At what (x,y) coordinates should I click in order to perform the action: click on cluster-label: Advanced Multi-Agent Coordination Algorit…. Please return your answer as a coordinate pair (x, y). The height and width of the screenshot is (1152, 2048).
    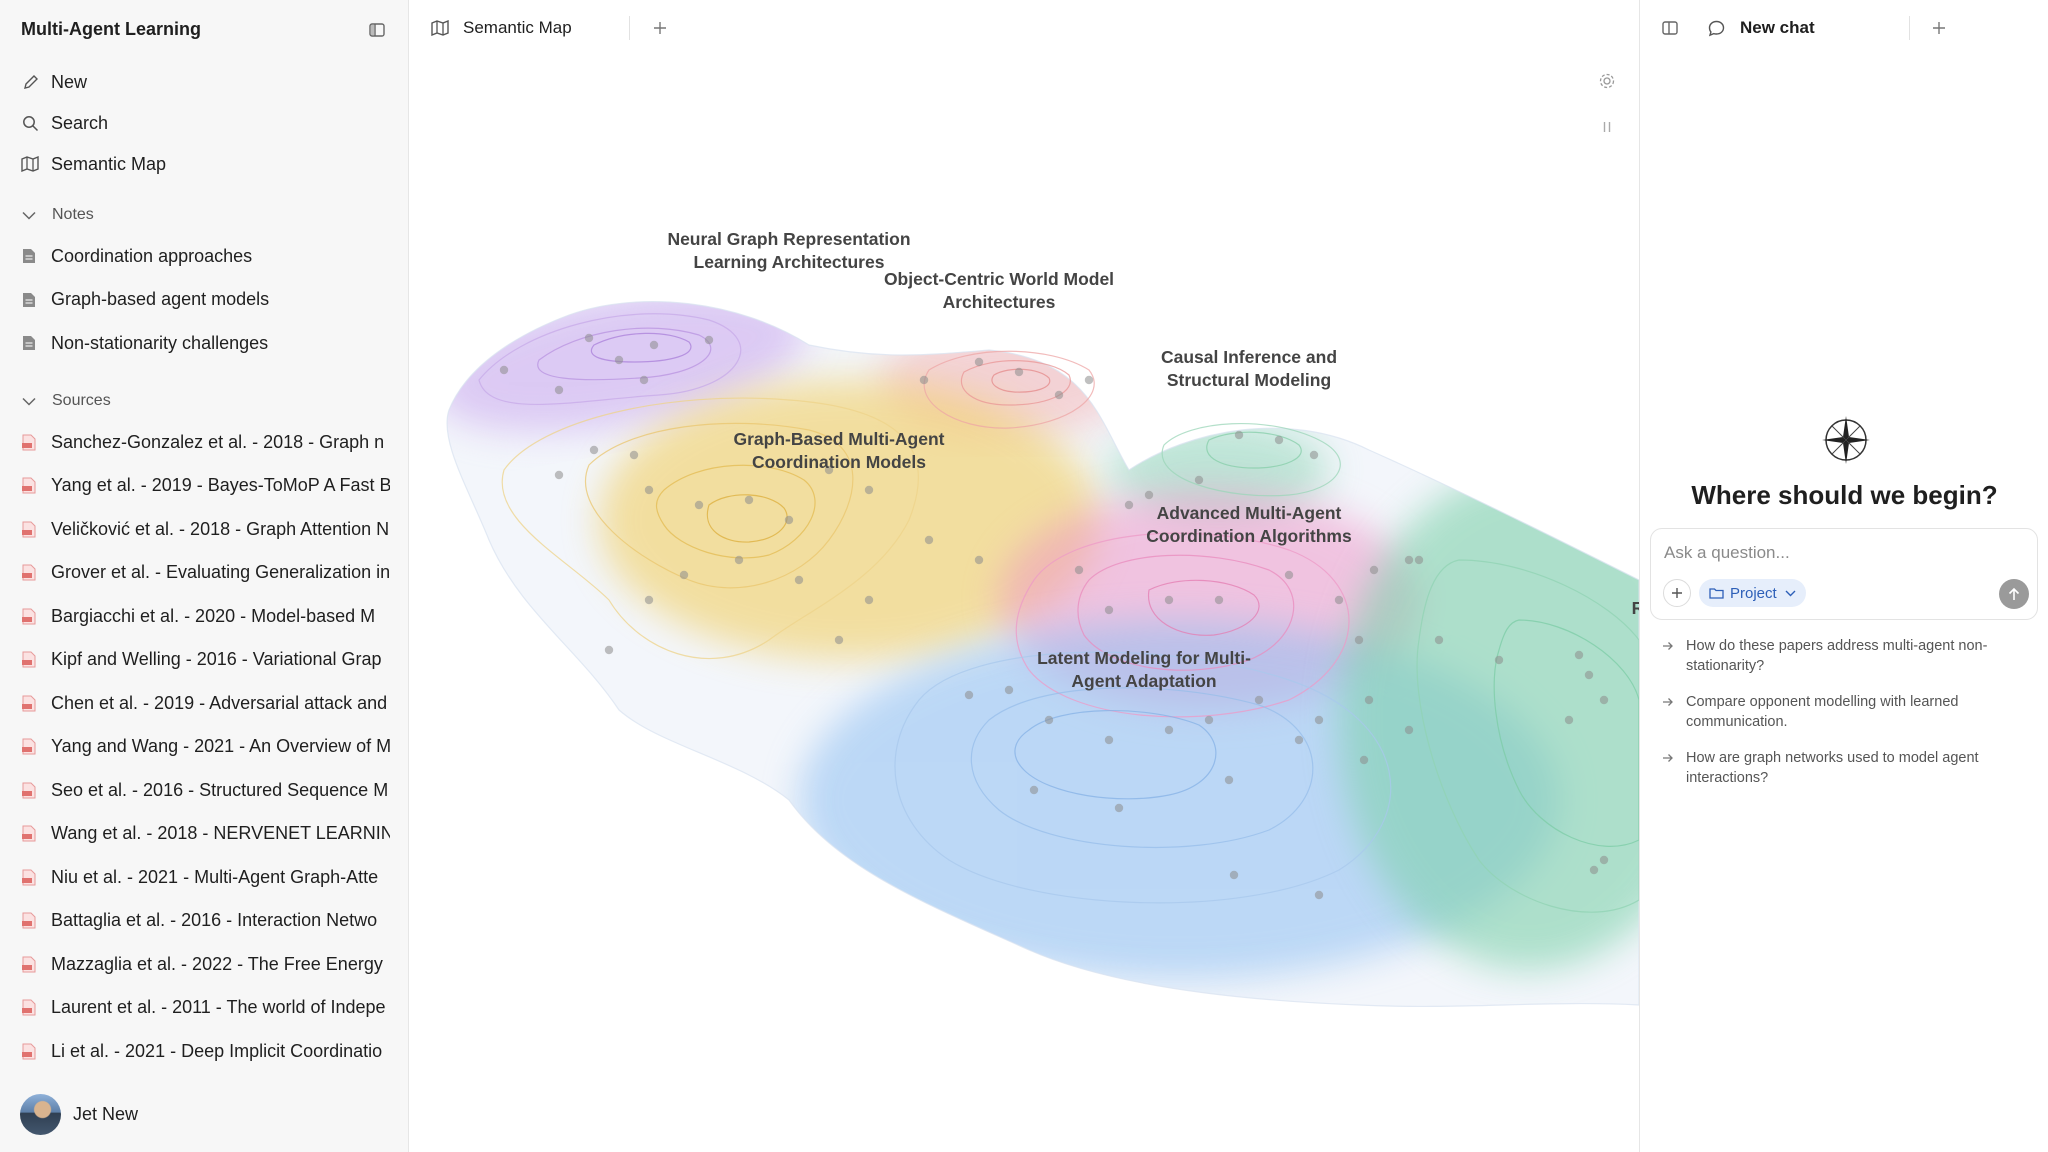
    Looking at the image, I should click on (1249, 524).